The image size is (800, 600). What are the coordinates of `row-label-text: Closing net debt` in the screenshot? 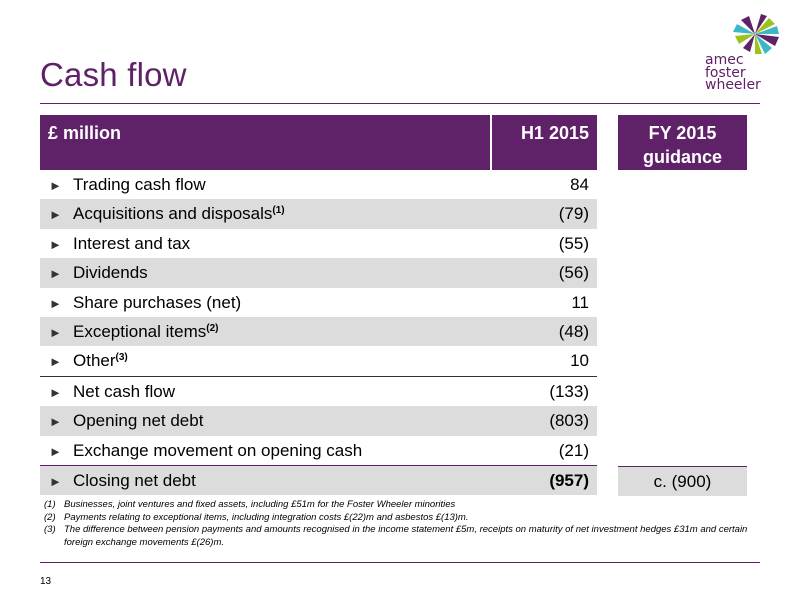 It's located at (134, 480).